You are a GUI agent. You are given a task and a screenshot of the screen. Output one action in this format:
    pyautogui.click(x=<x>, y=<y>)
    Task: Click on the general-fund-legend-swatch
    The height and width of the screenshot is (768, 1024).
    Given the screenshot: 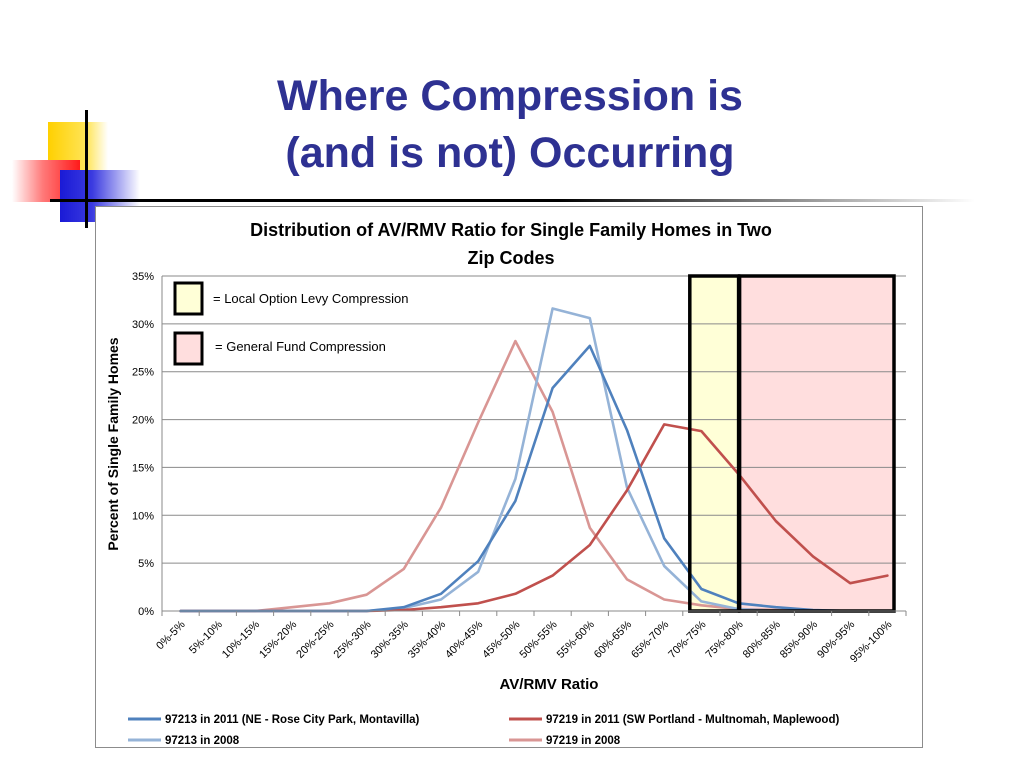 What is the action you would take?
    pyautogui.click(x=188, y=348)
    